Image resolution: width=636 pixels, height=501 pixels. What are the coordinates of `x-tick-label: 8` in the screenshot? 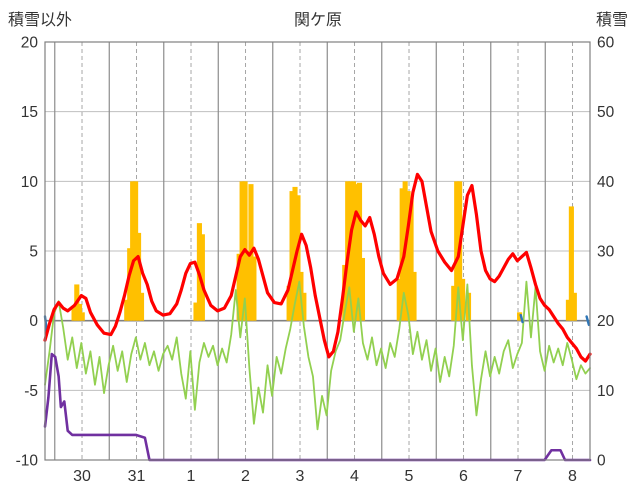 It's located at (572, 476).